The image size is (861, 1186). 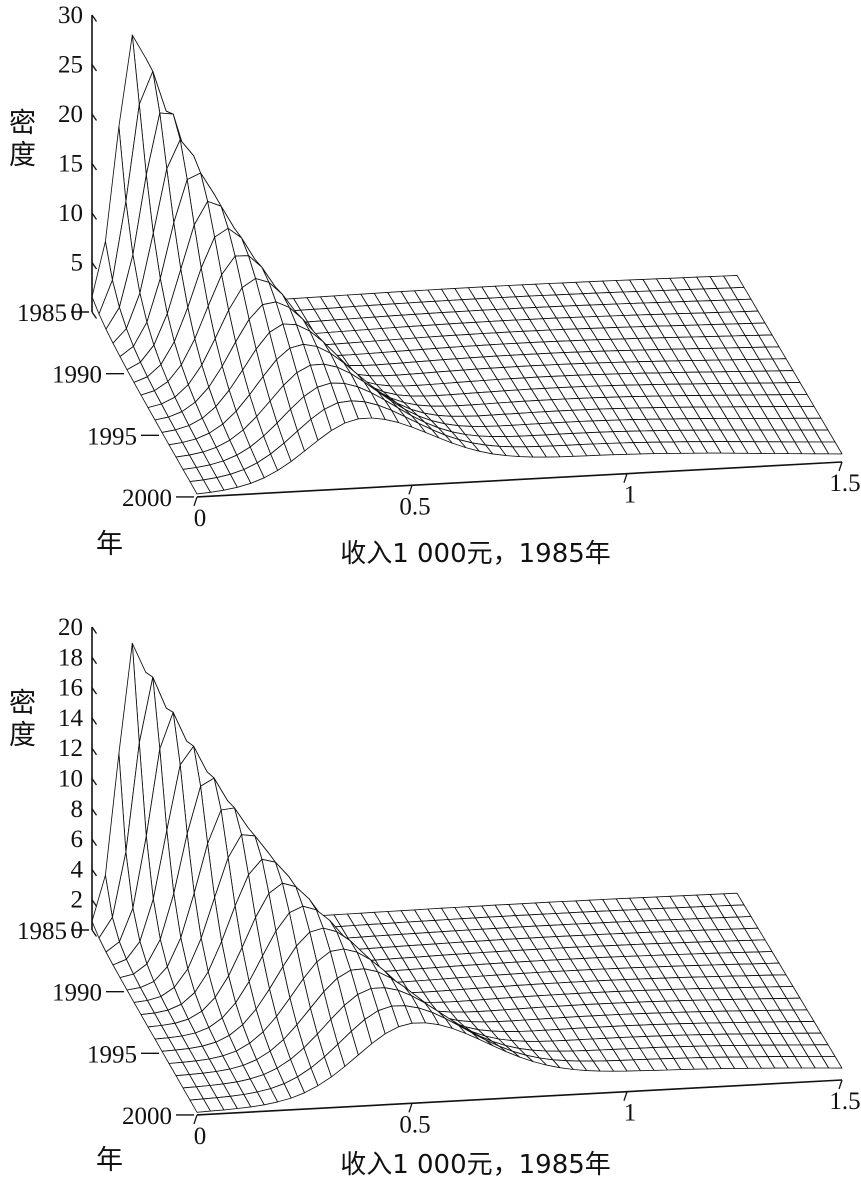 I want to click on z-tick-label: 8, so click(x=77, y=809).